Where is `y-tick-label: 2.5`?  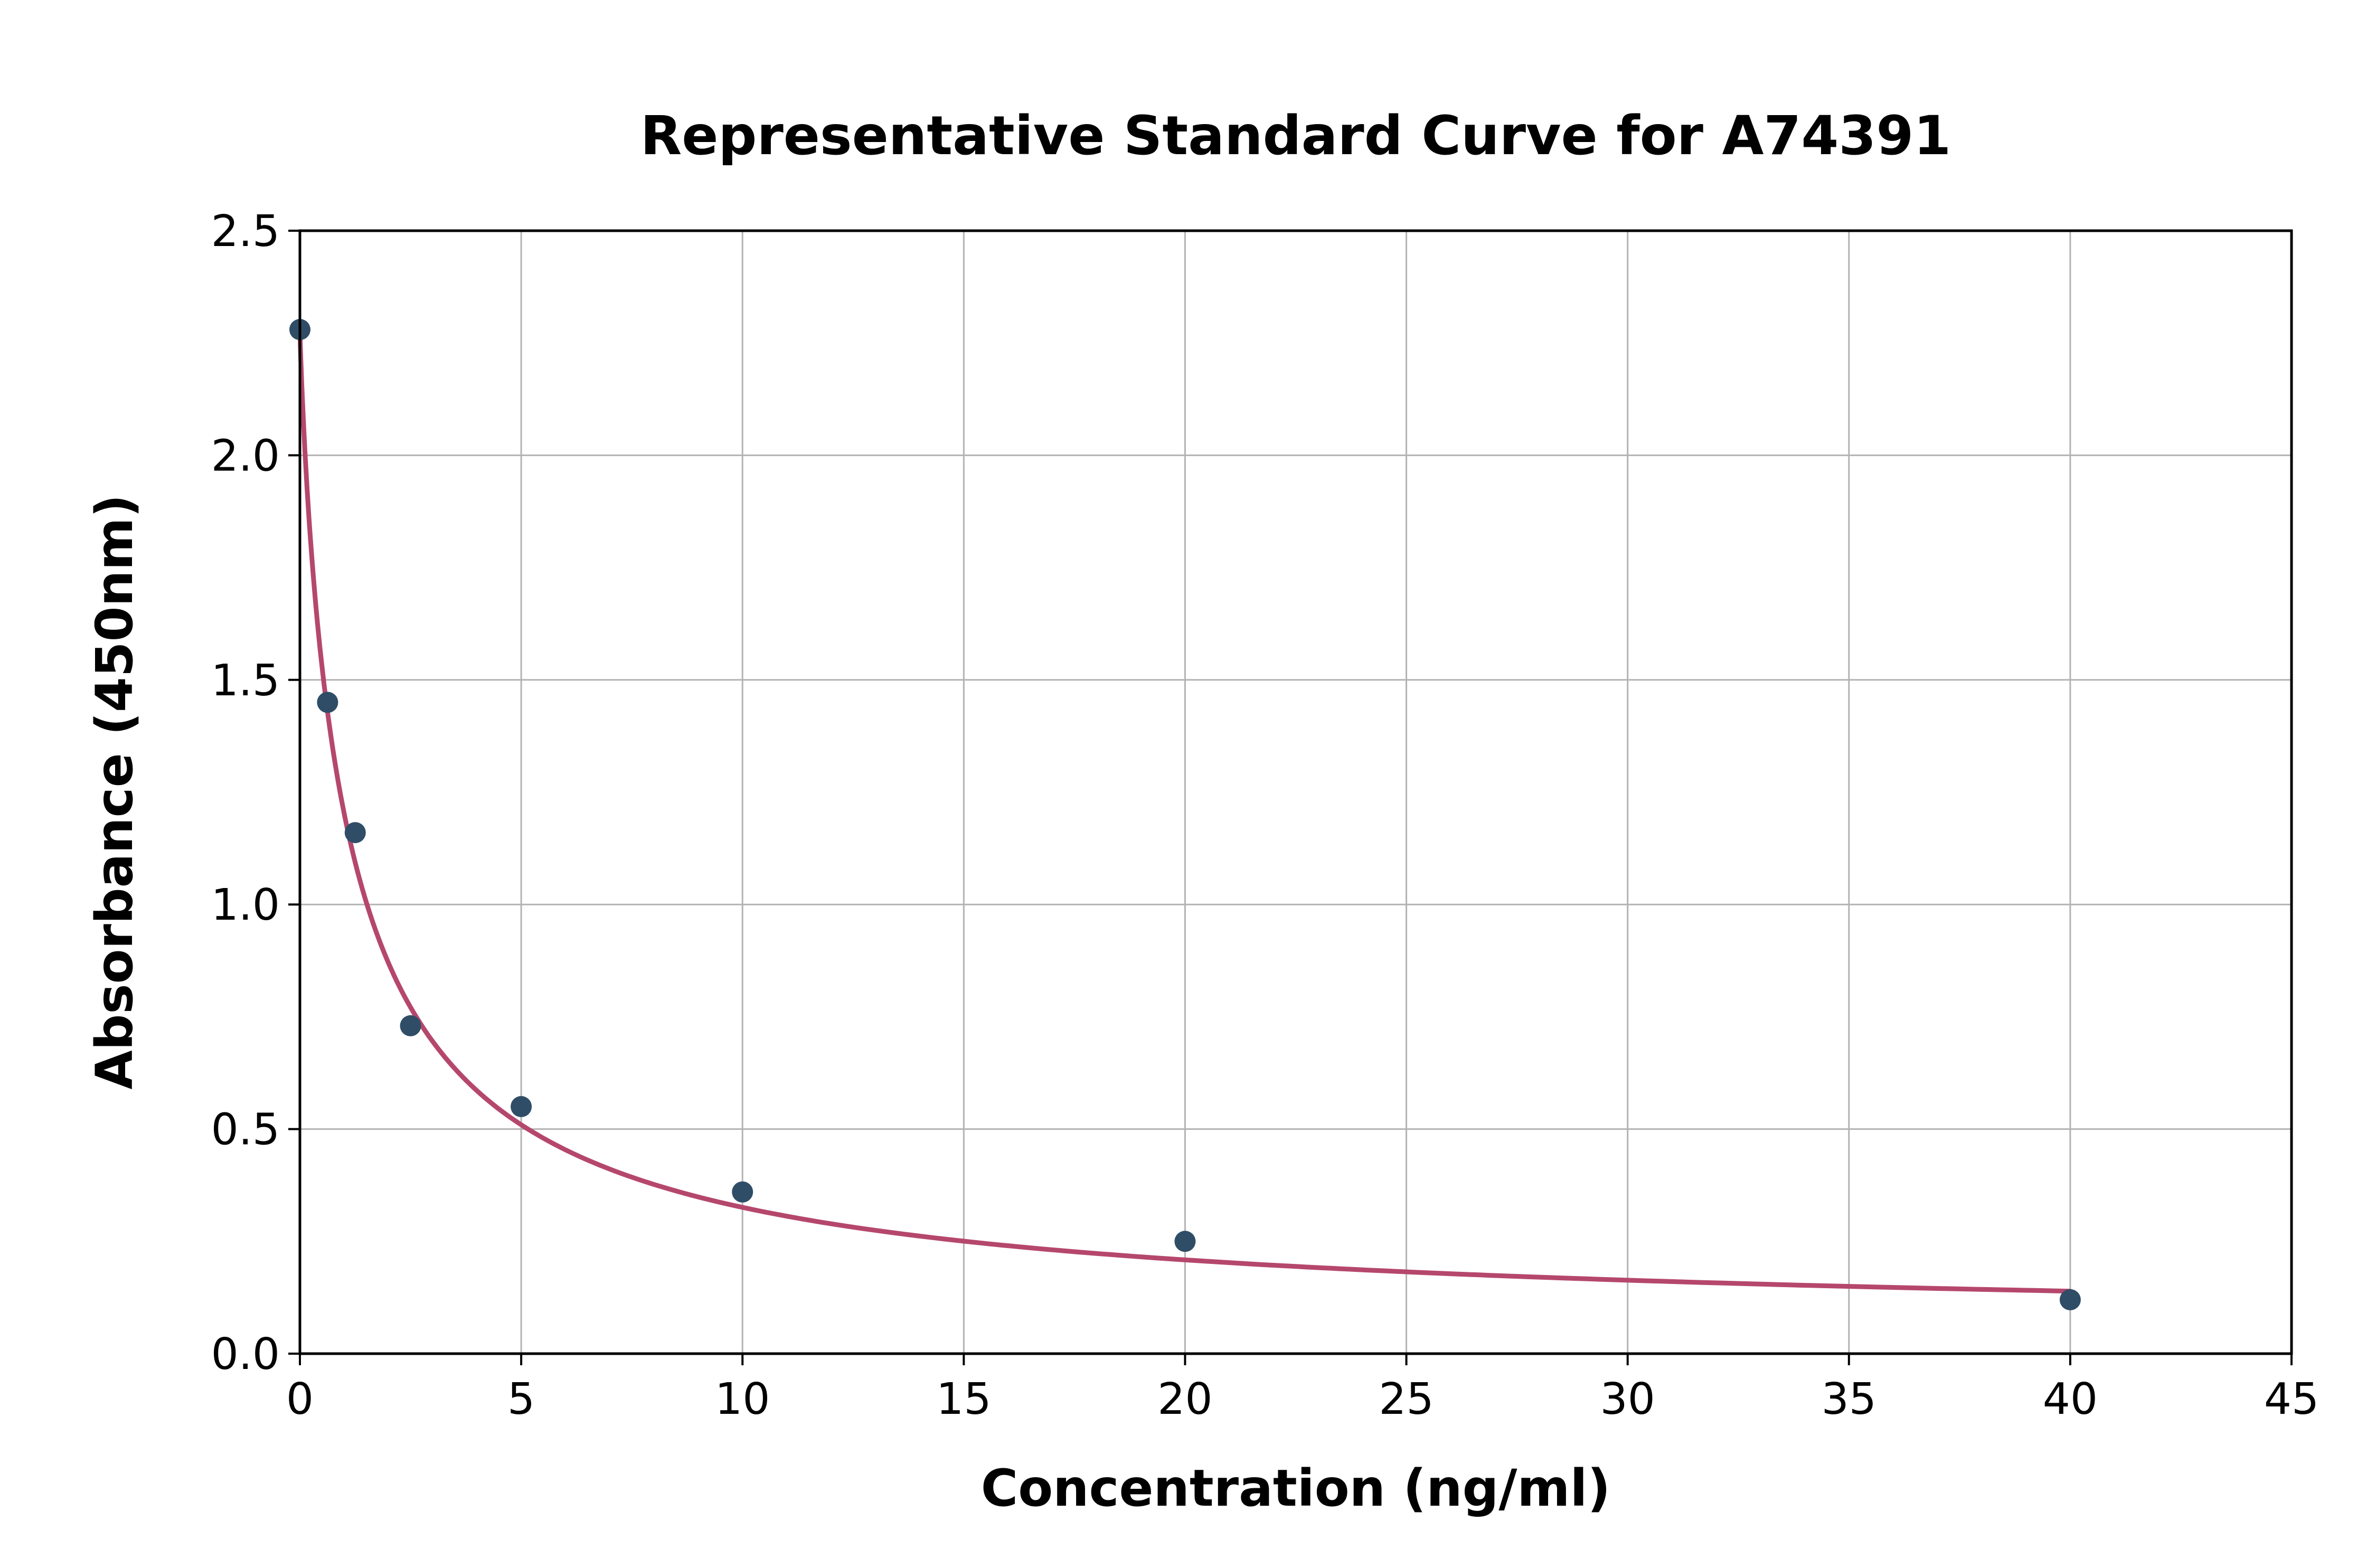
y-tick-label: 2.5 is located at coordinates (246, 231).